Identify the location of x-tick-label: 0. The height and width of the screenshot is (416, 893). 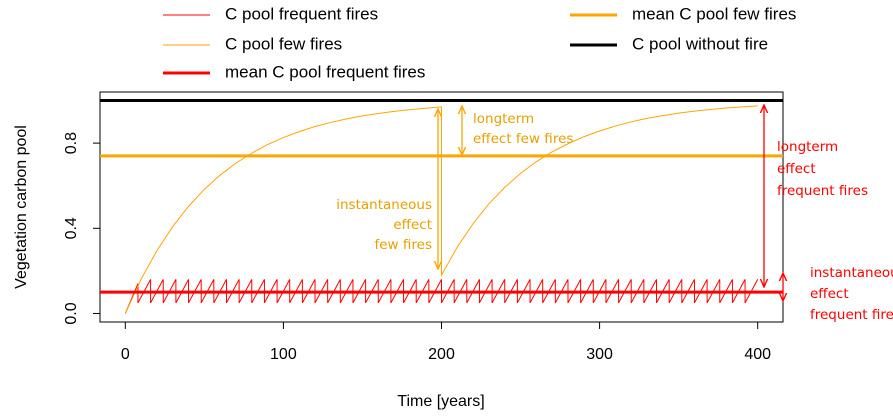
(125, 354).